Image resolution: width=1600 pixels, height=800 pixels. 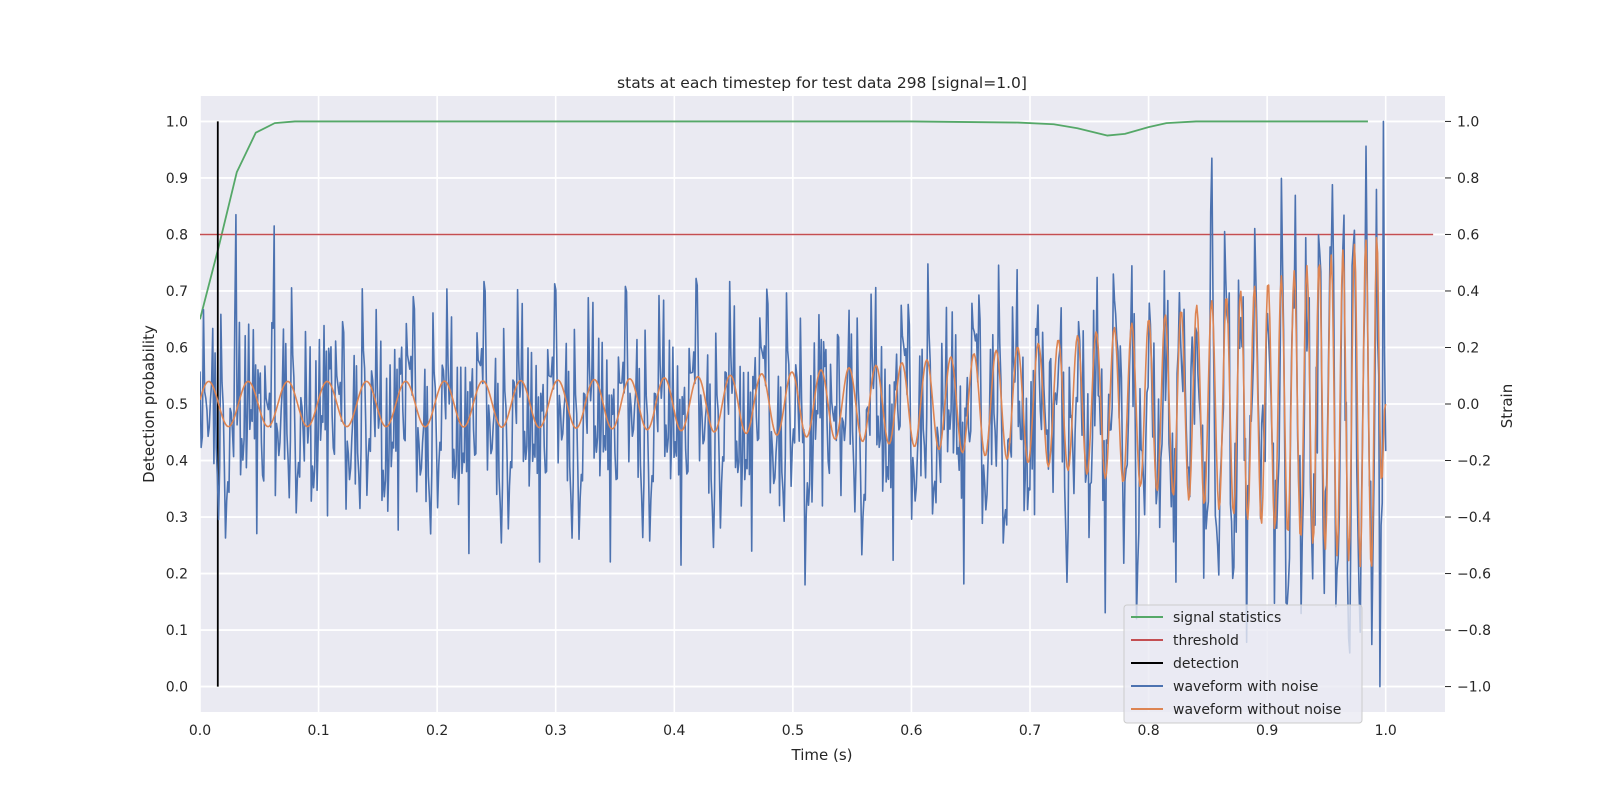 I want to click on y-left-tick-label: 0.0, so click(x=177, y=688).